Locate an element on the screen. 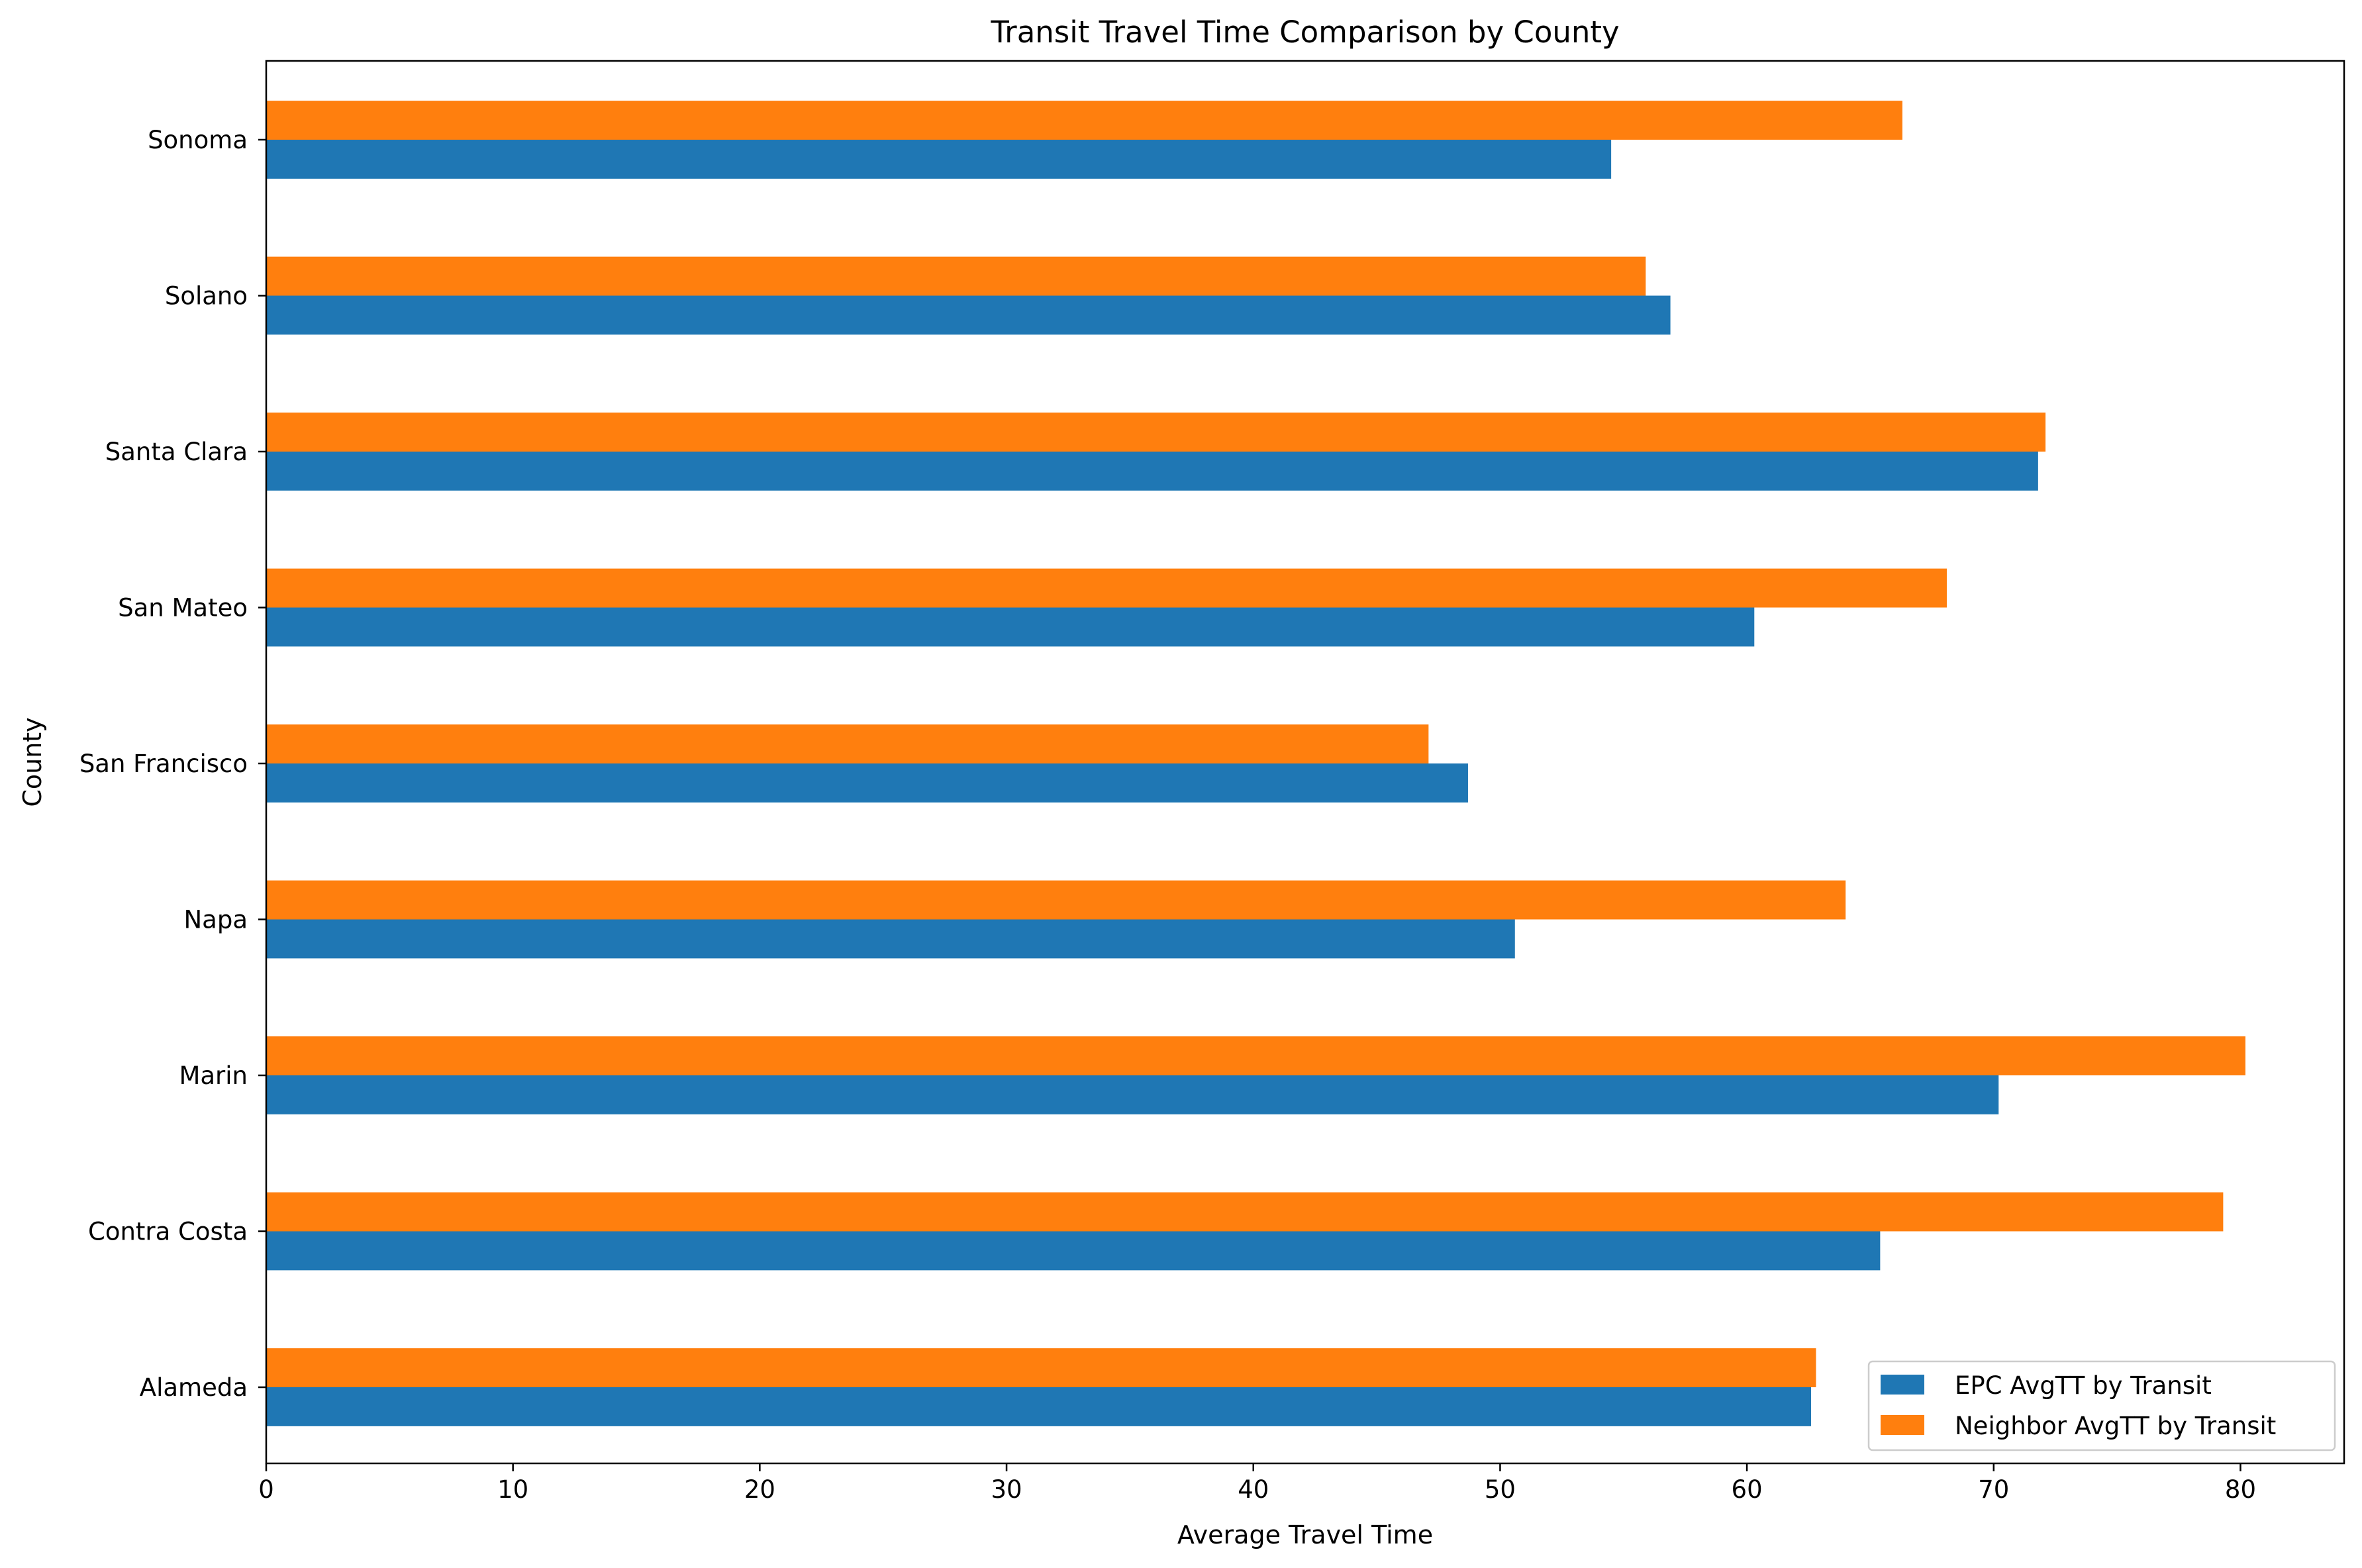 The width and height of the screenshot is (2362, 1568). bar-solano-epc is located at coordinates (969, 315).